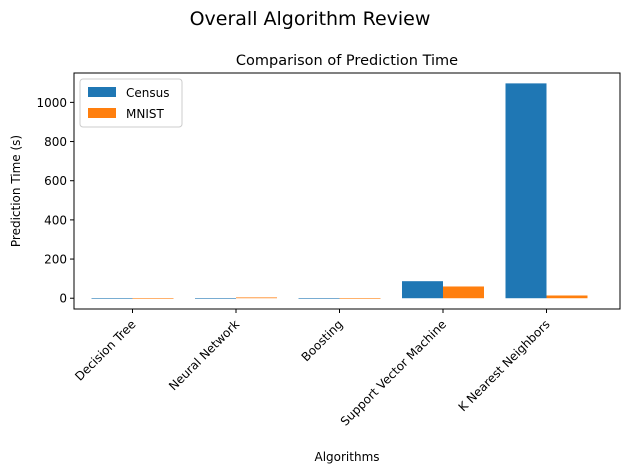  Describe the element at coordinates (55, 181) in the screenshot. I see `y-tick-label: 600` at that location.